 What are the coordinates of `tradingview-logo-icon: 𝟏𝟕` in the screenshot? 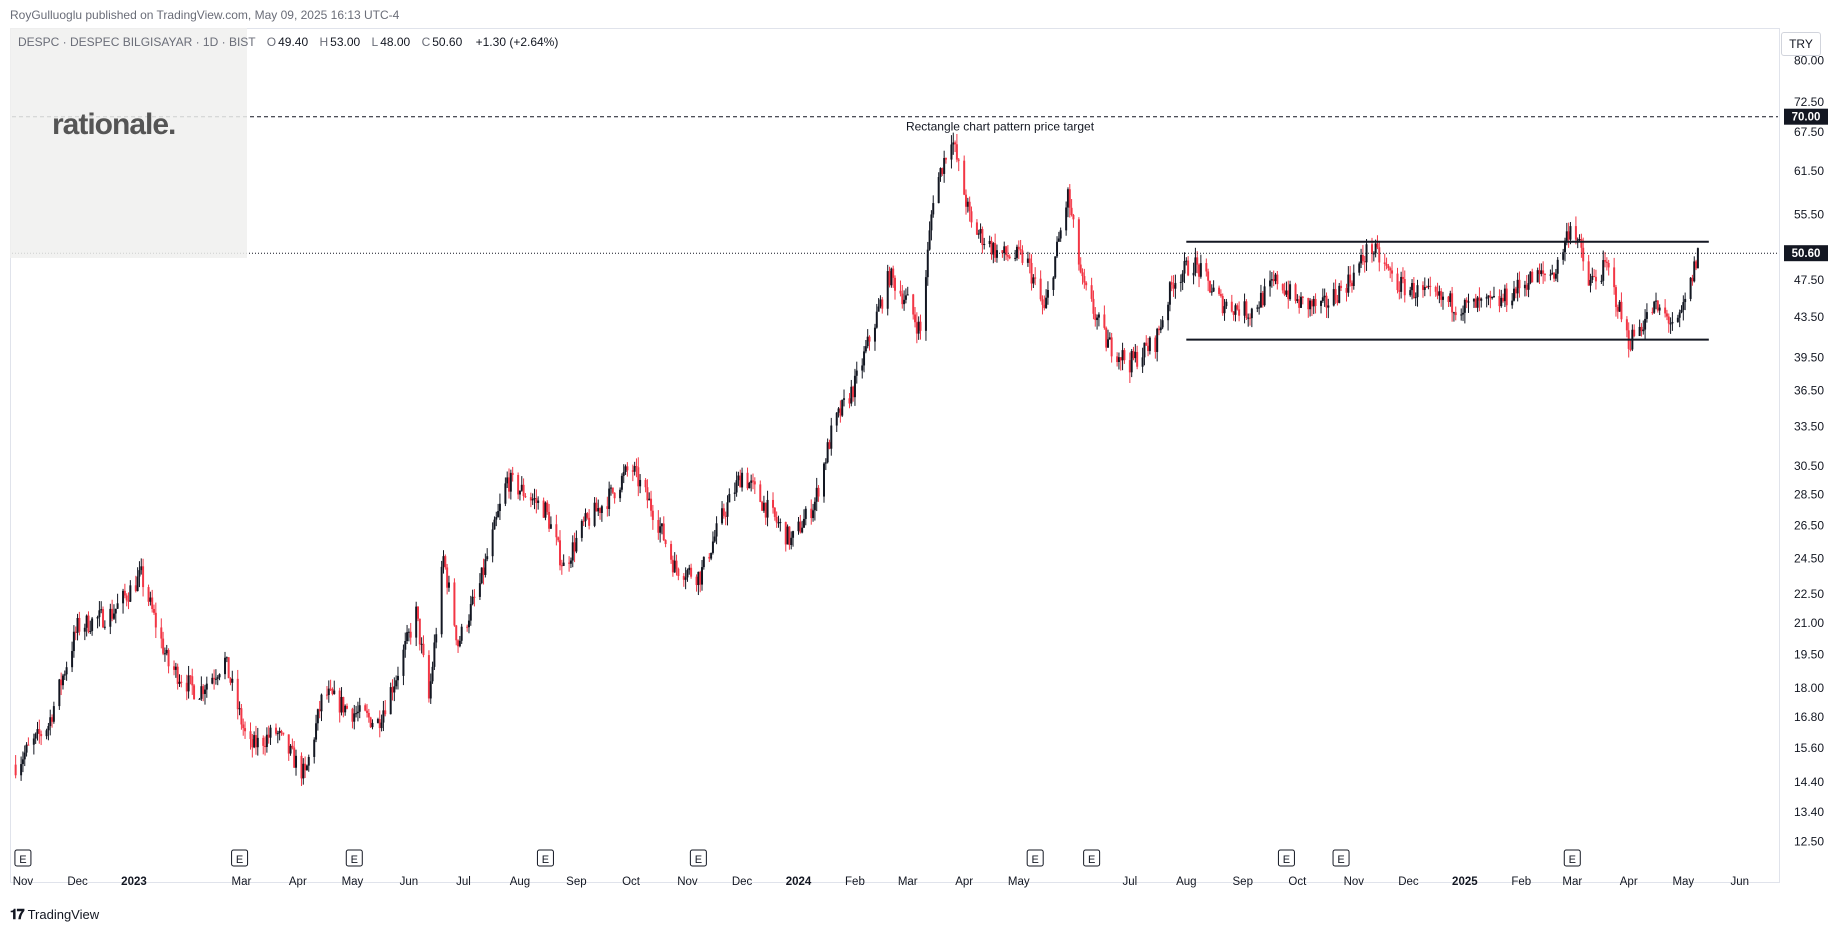 It's located at (17, 914).